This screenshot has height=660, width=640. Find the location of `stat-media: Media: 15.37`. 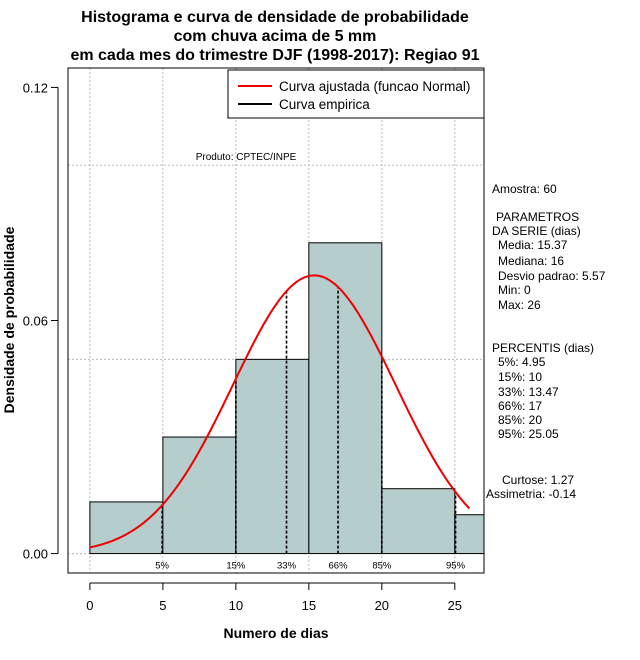

stat-media: Media: 15.37 is located at coordinates (533, 245).